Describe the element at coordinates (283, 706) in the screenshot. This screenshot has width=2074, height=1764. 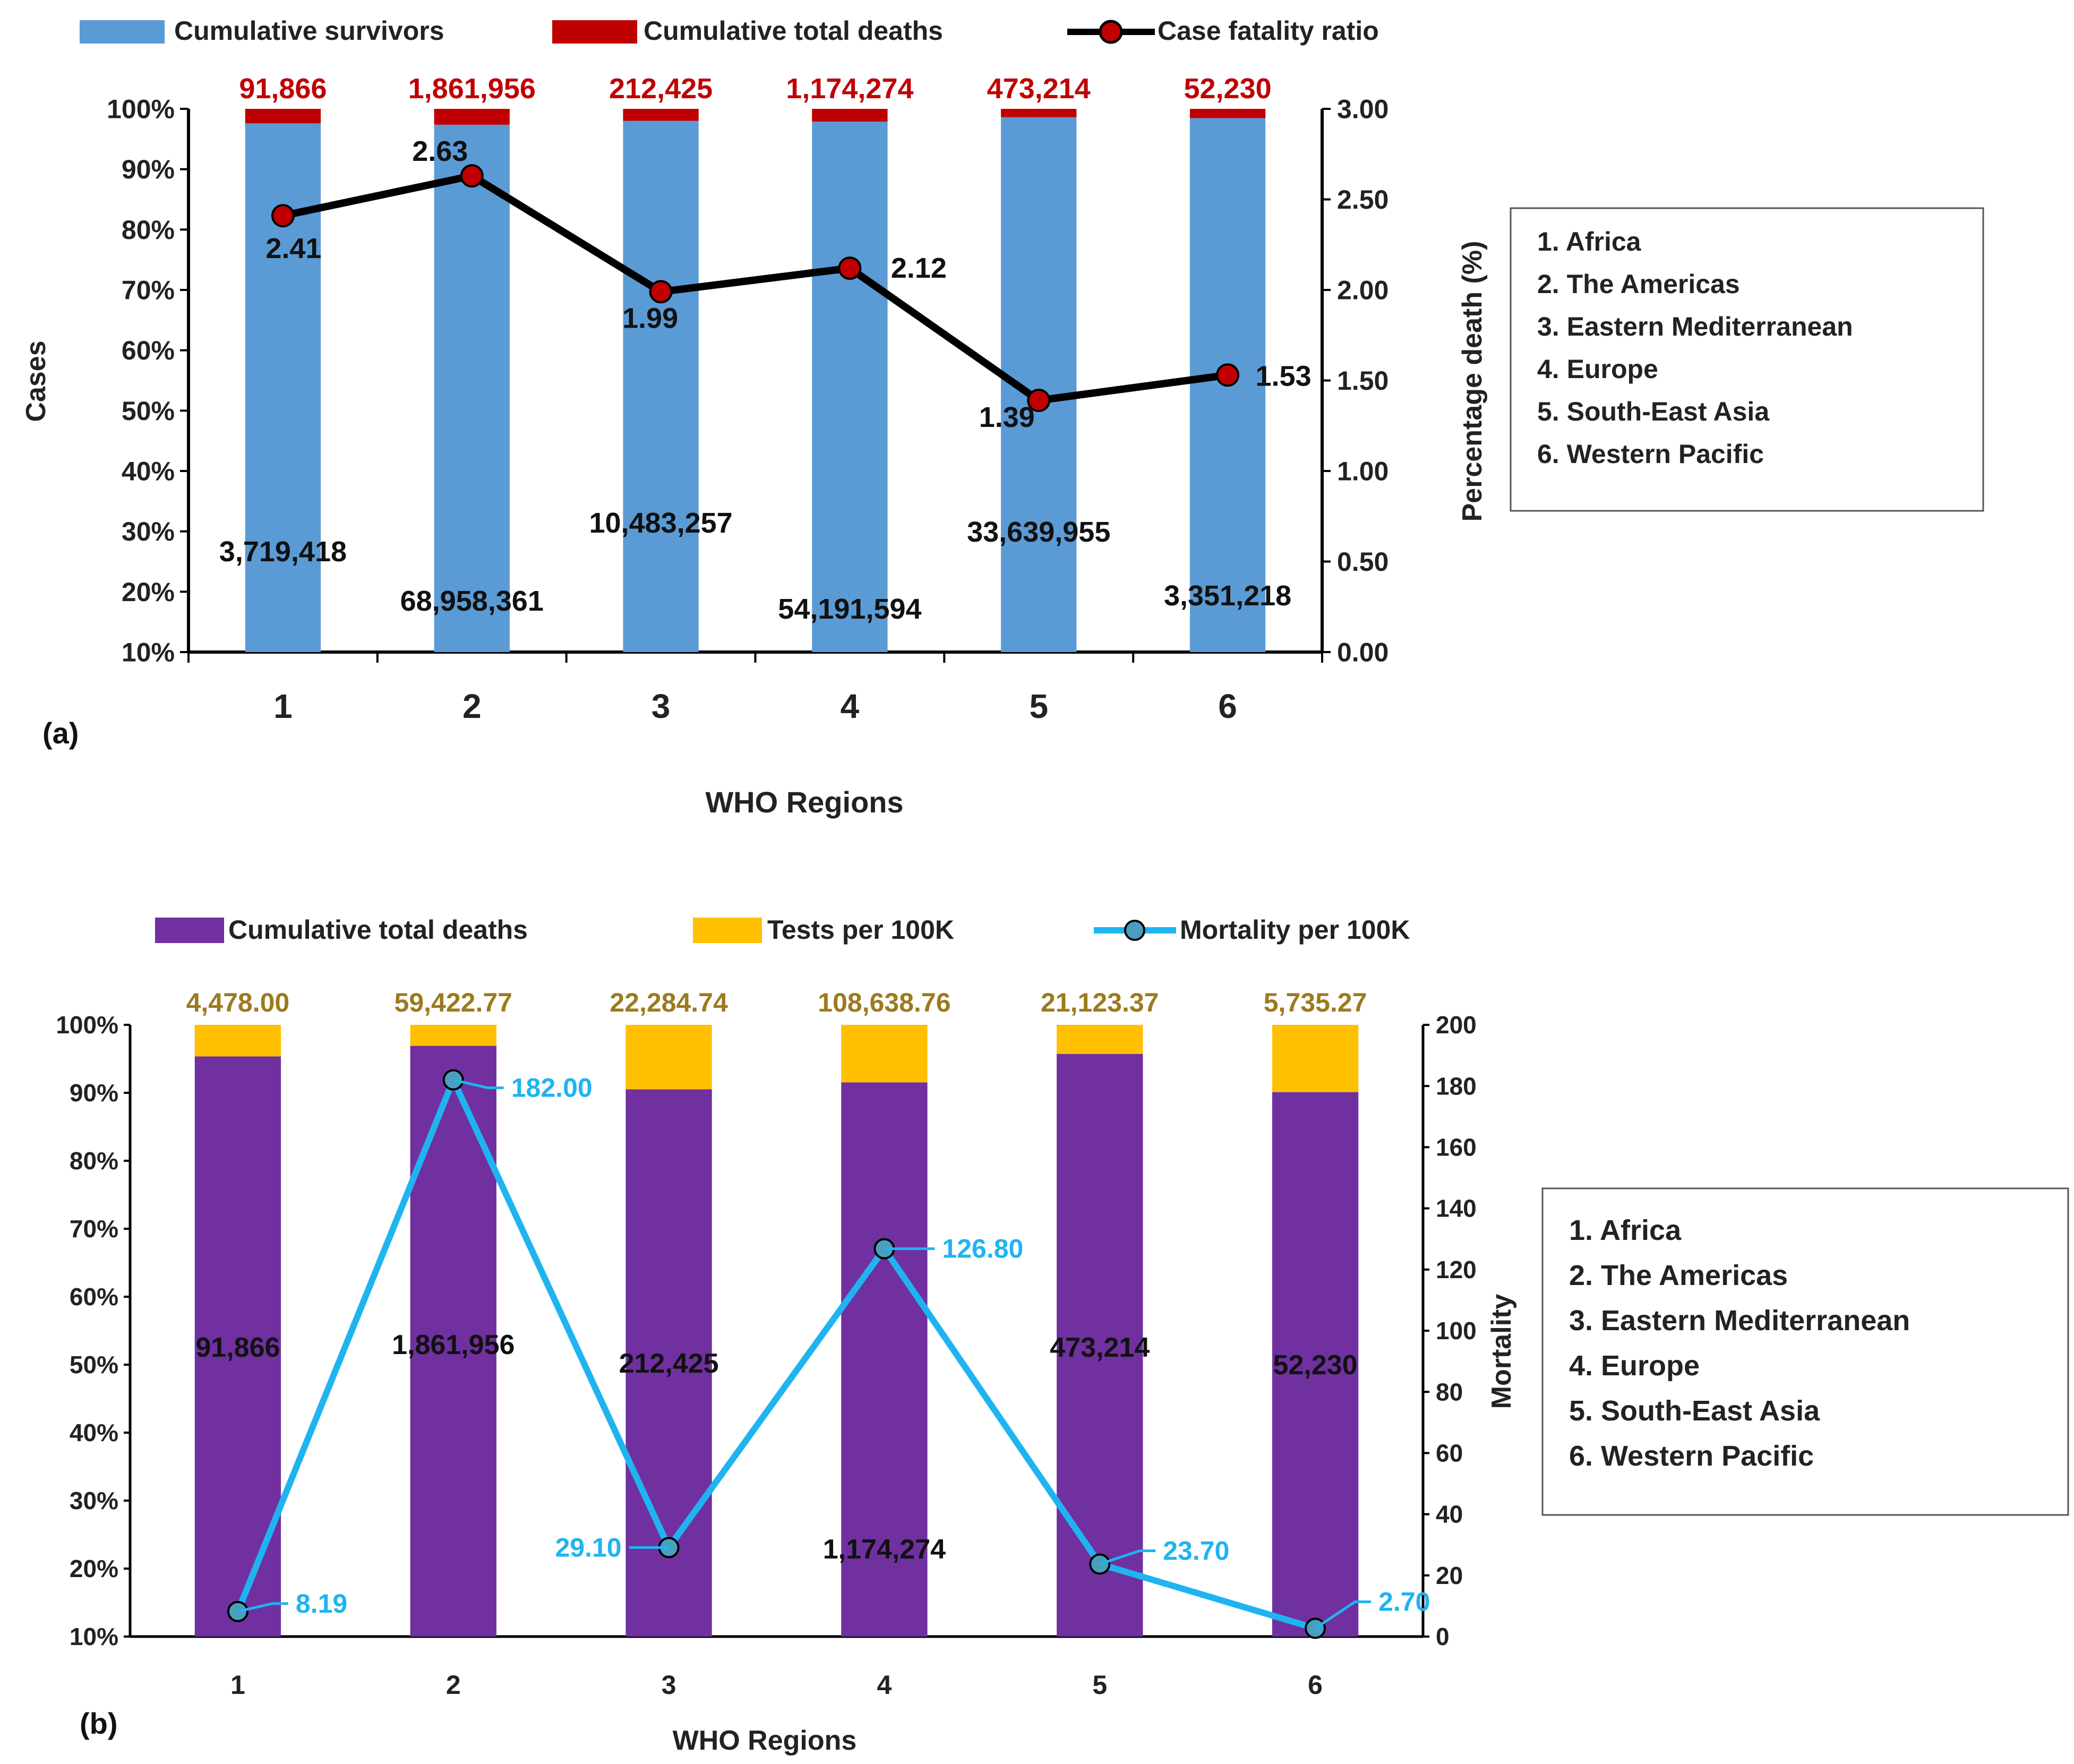
I see `x-tick-label: 1` at that location.